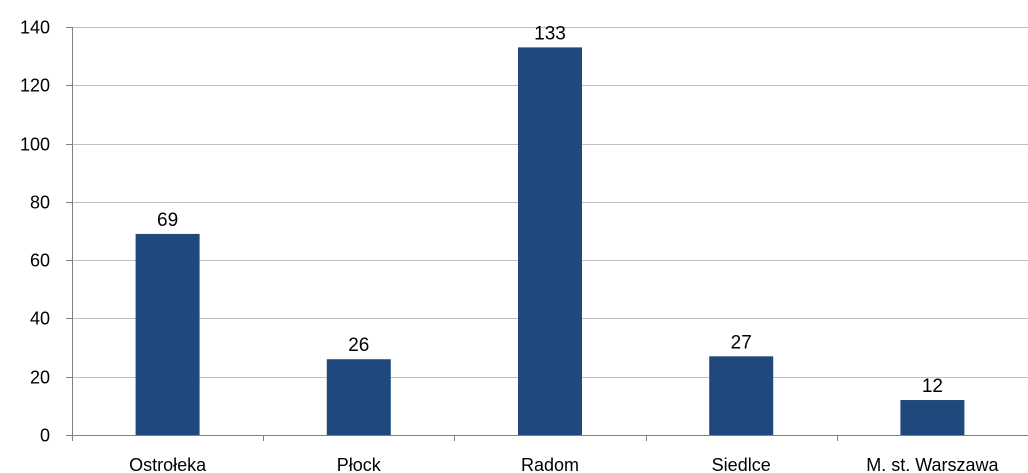  Describe the element at coordinates (35, 28) in the screenshot. I see `y-tick-label: 140` at that location.